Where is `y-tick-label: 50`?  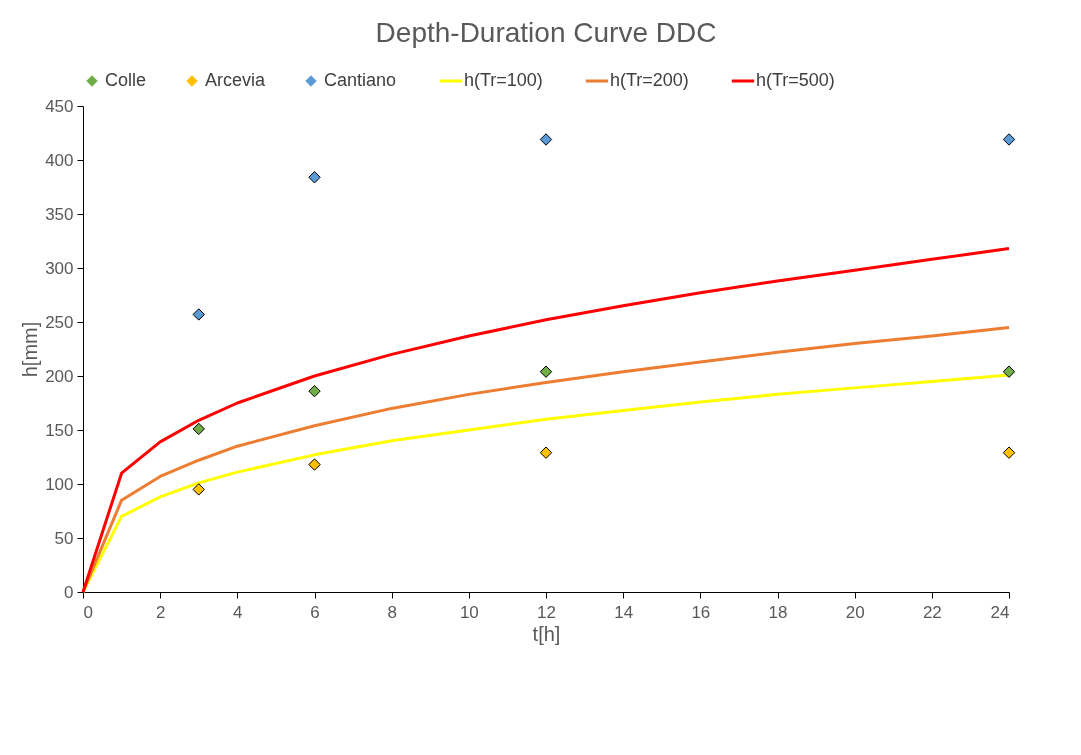 y-tick-label: 50 is located at coordinates (64, 538).